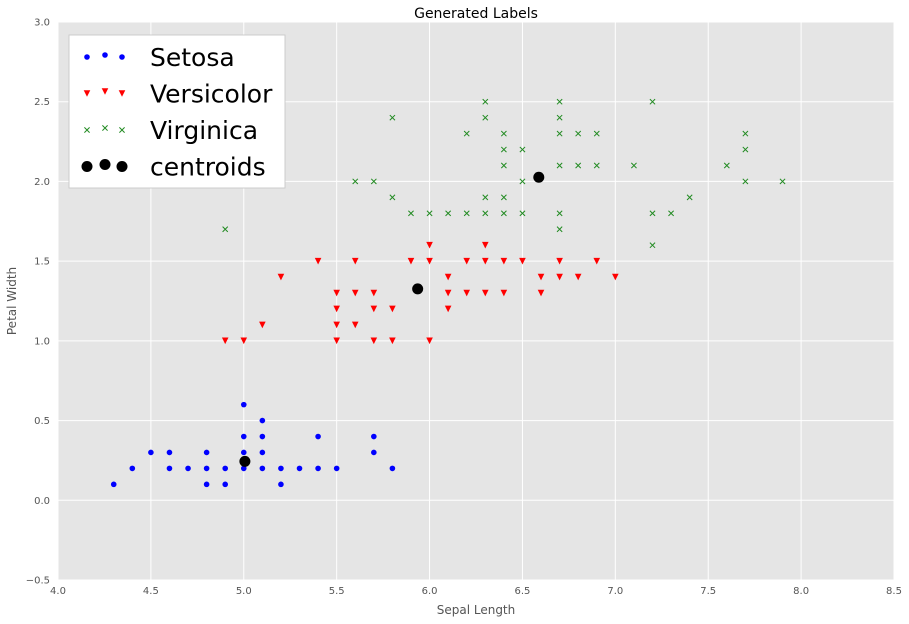  I want to click on x-tick-label: 7.5, so click(708, 591).